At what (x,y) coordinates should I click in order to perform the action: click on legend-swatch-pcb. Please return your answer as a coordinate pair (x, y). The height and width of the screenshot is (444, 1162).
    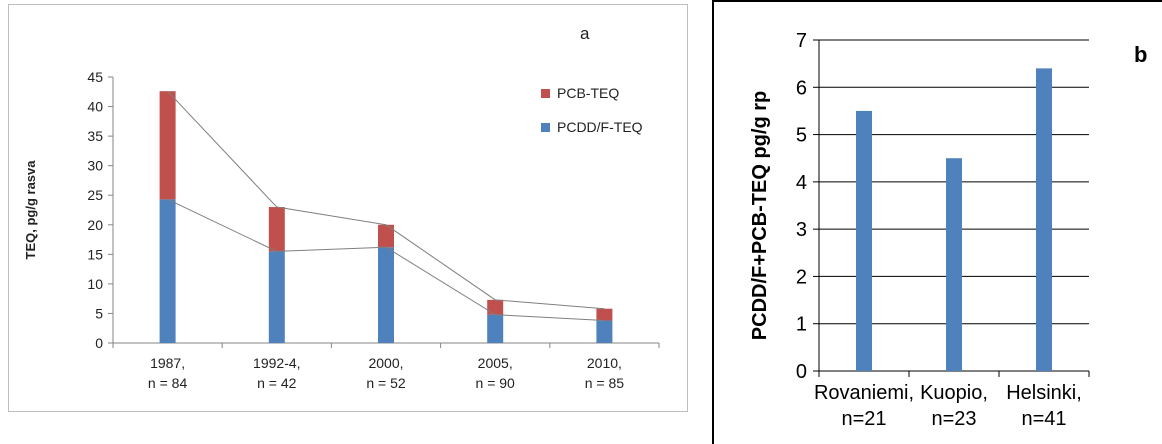
    Looking at the image, I should click on (545, 93).